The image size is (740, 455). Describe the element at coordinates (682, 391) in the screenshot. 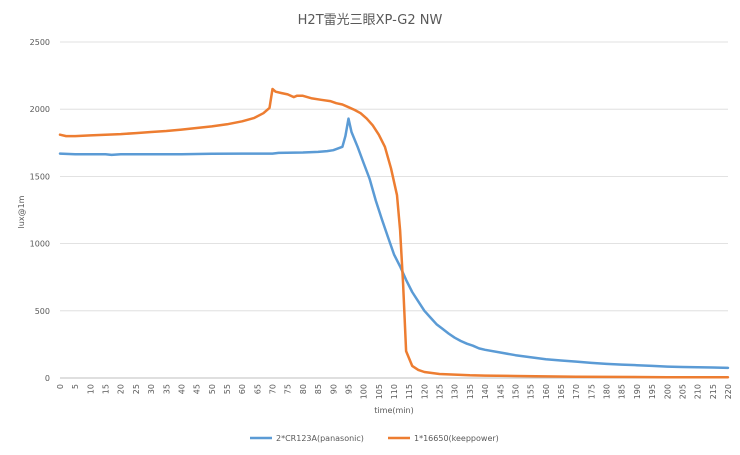

I see `x-tick-label: 205` at that location.